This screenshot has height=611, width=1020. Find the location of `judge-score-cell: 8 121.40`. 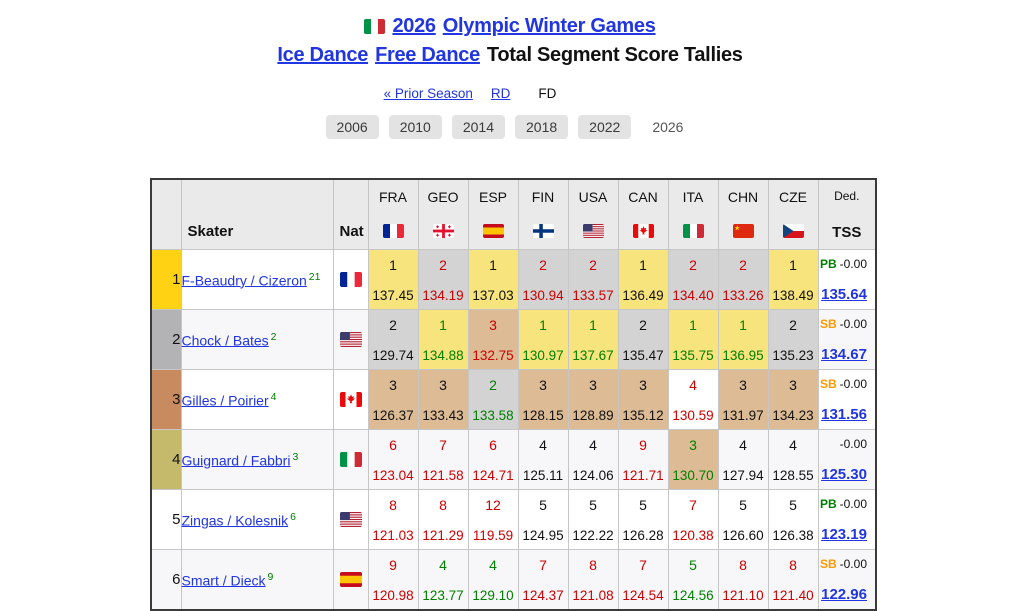

judge-score-cell: 8 121.40 is located at coordinates (793, 580).